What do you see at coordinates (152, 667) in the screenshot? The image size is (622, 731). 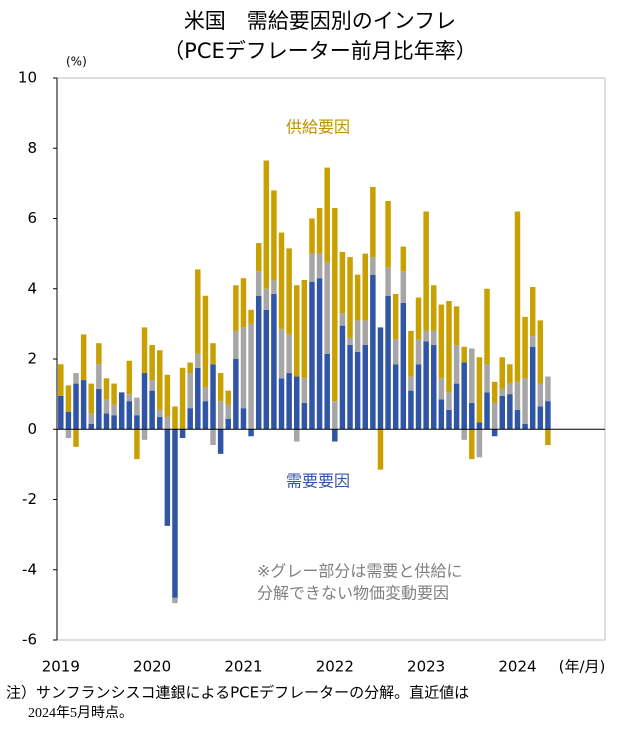 I see `x-tick-label: 2020` at bounding box center [152, 667].